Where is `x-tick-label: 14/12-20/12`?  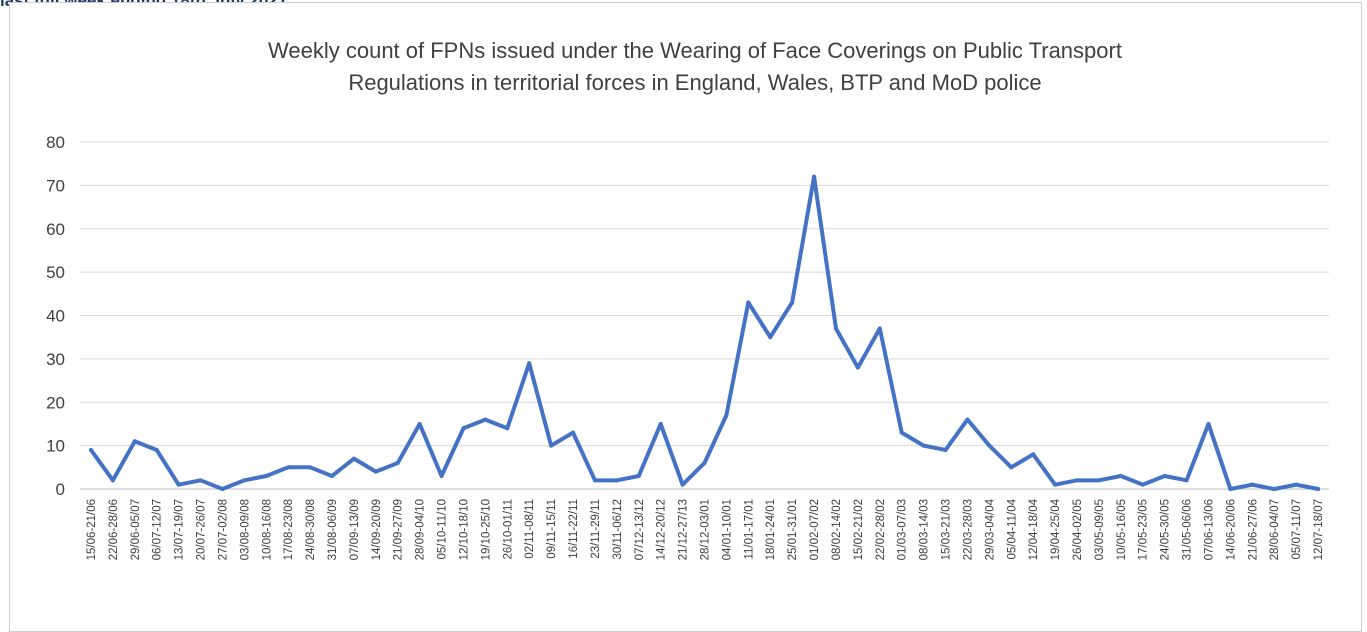
x-tick-label: 14/12-20/12 is located at coordinates (662, 529).